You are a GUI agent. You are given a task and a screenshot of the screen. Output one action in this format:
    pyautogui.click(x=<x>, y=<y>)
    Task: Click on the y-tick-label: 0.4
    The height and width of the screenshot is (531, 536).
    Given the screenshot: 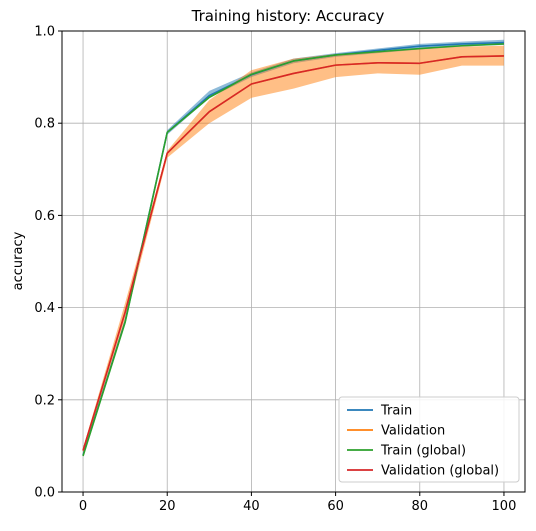 What is the action you would take?
    pyautogui.click(x=44, y=308)
    